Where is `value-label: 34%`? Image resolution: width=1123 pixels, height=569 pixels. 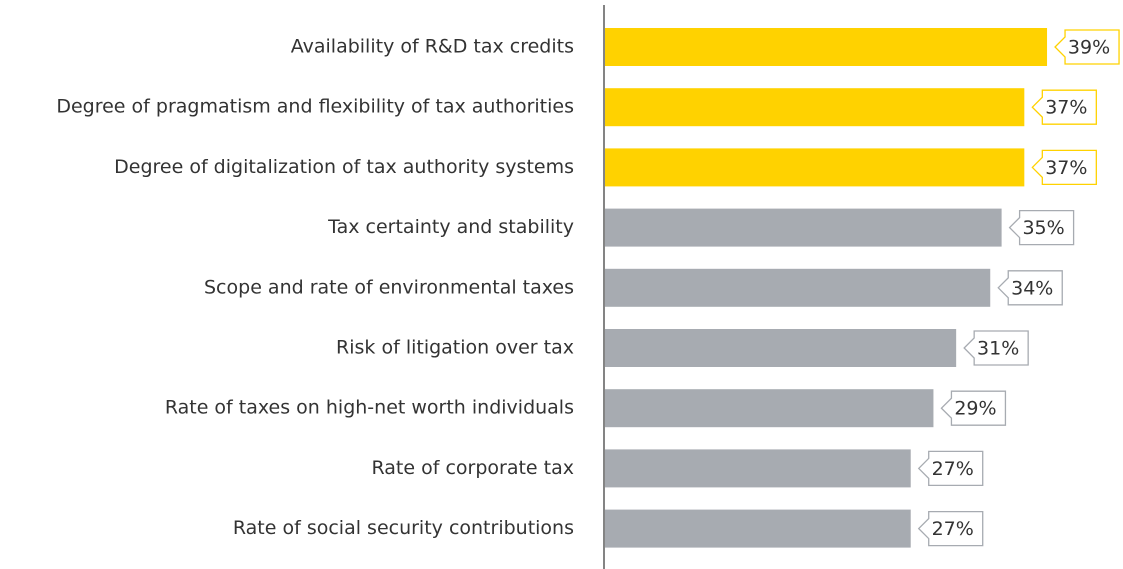 value-label: 34% is located at coordinates (1032, 288).